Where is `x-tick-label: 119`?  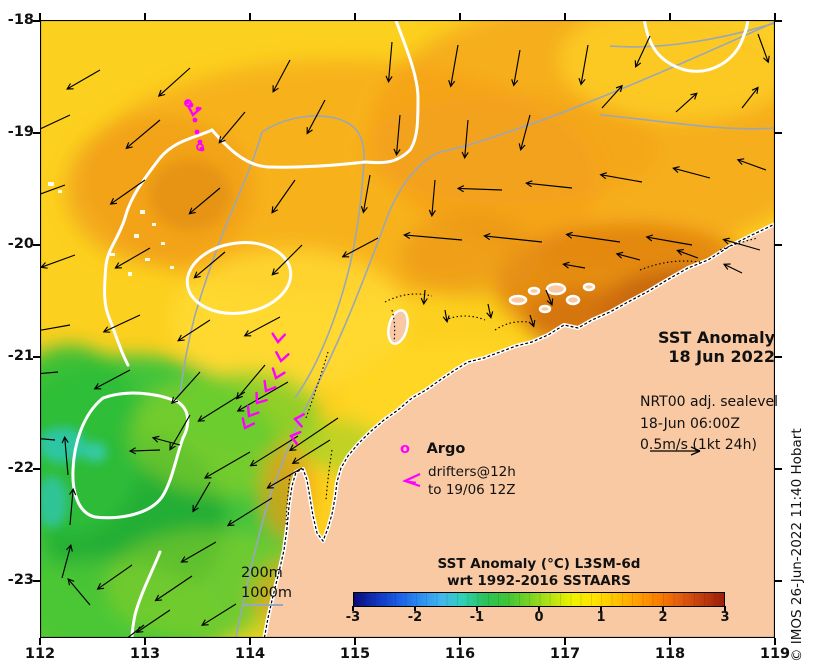
x-tick-label: 119 is located at coordinates (775, 654).